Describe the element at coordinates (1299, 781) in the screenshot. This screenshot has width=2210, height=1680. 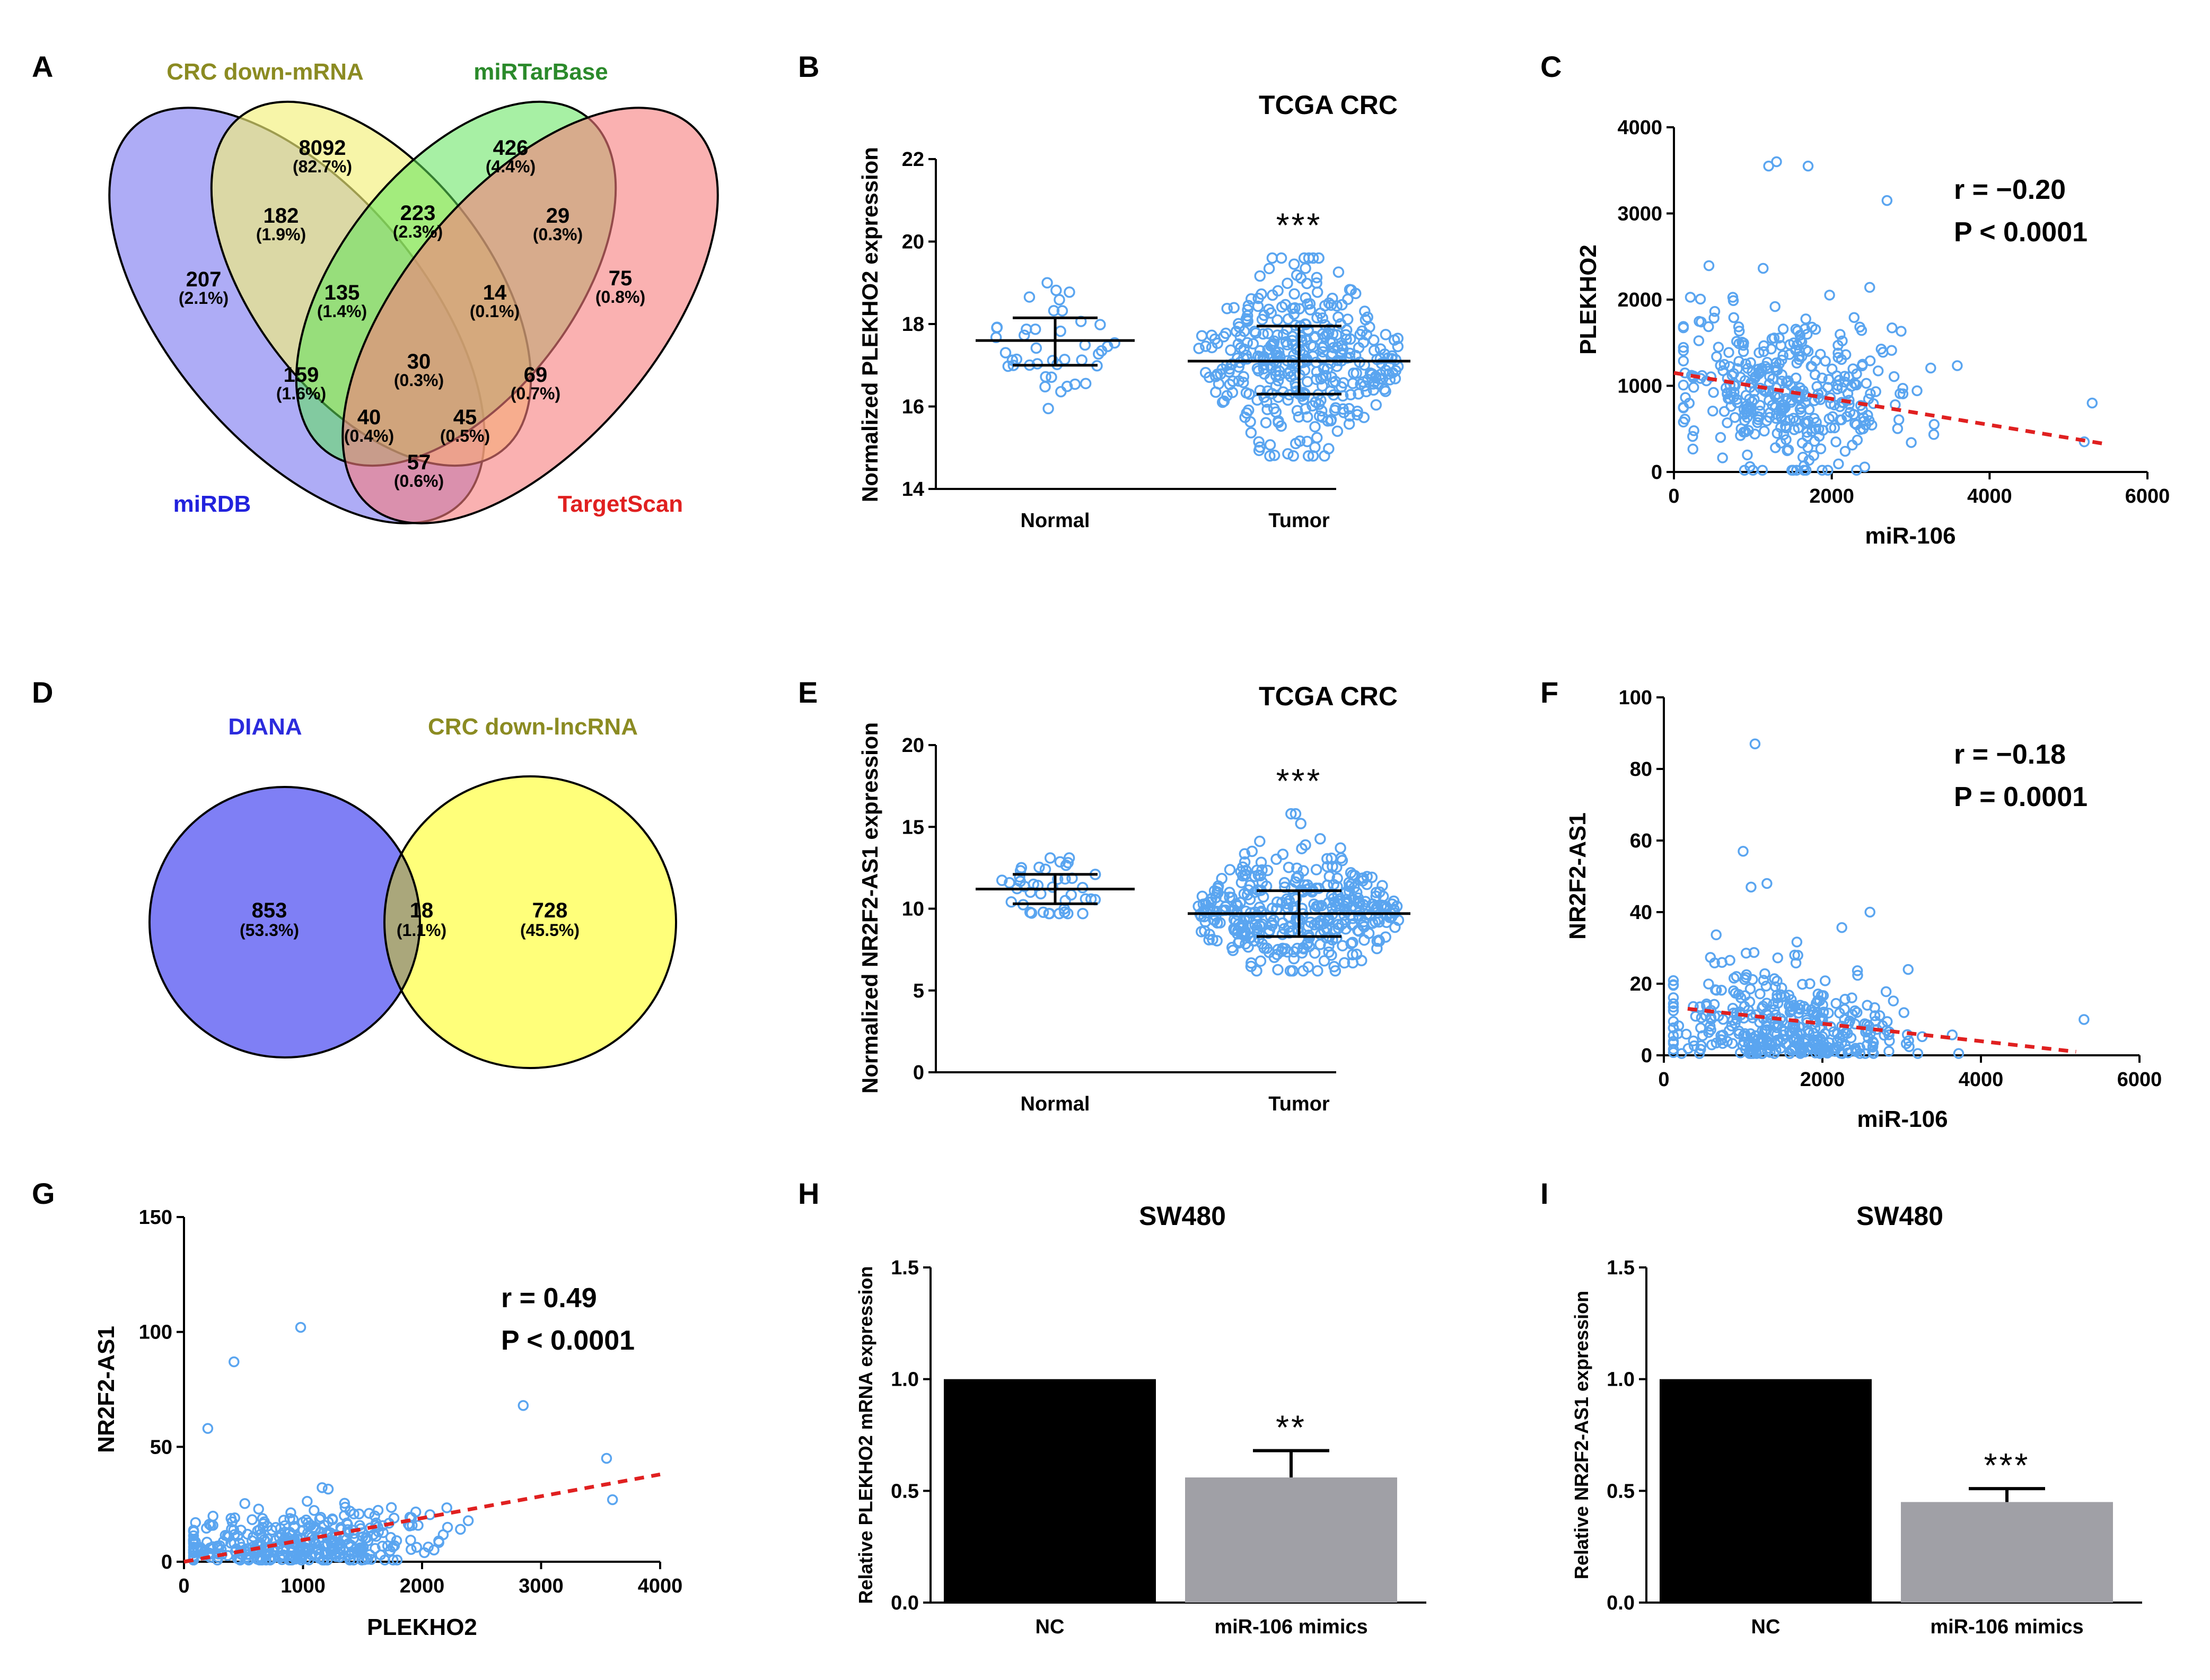
I see `significance-marker: ***` at that location.